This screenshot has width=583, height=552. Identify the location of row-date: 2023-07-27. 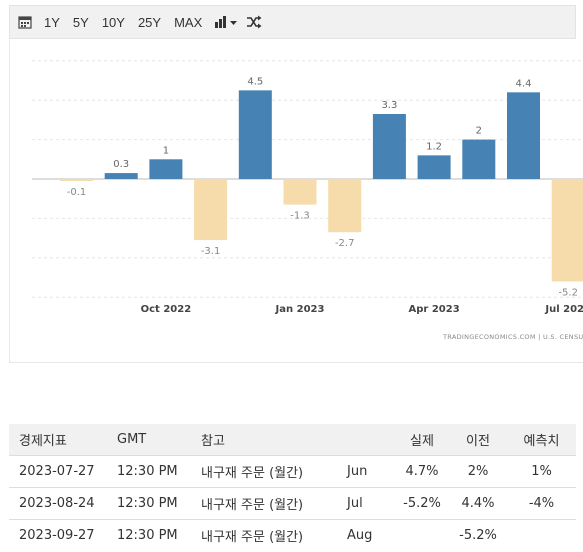
(63, 471).